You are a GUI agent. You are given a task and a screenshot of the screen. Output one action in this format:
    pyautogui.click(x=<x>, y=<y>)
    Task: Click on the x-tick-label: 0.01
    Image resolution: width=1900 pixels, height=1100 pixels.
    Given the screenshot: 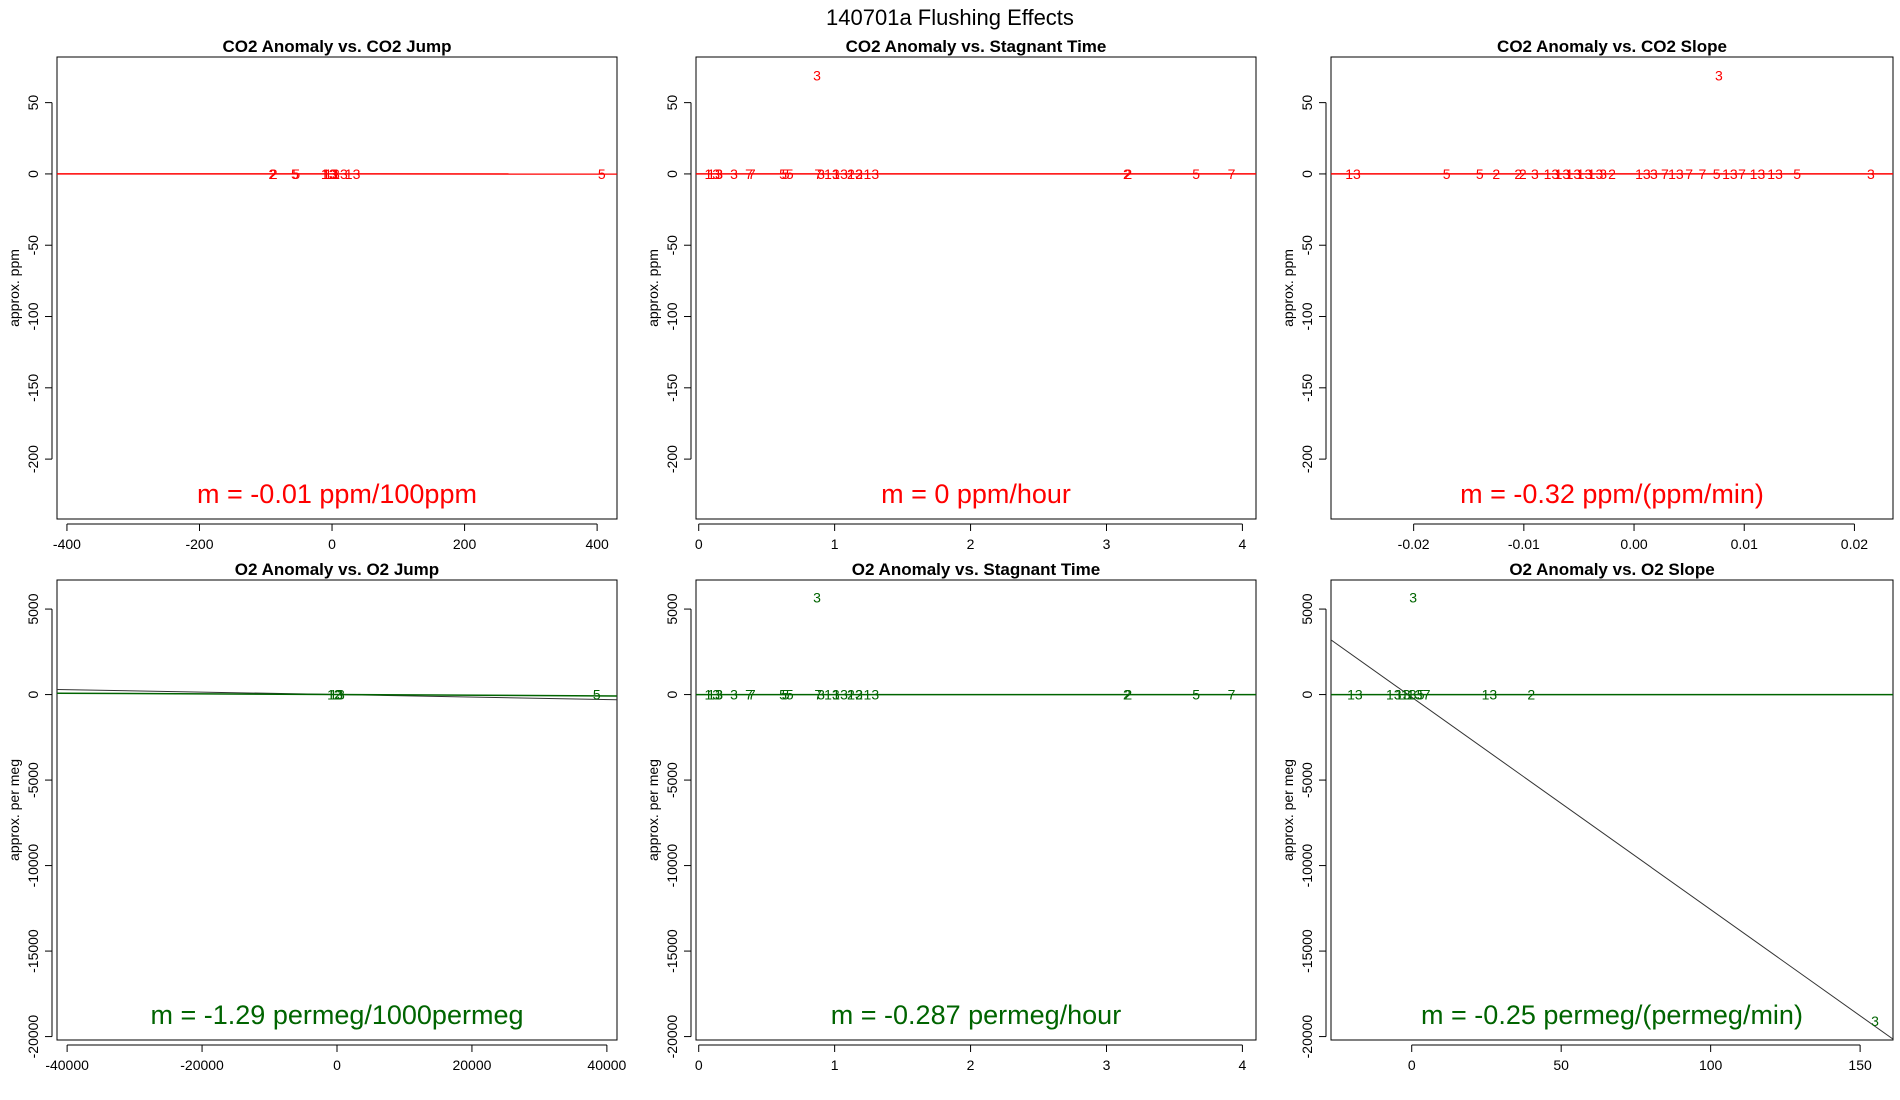 What is the action you would take?
    pyautogui.click(x=1744, y=544)
    